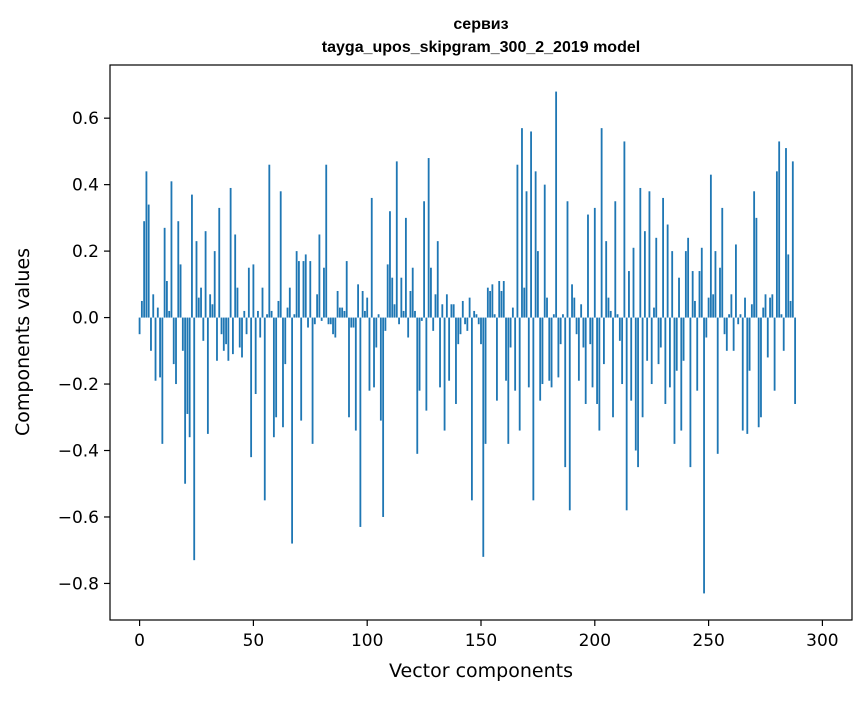 Image resolution: width=867 pixels, height=701 pixels. I want to click on chart-title: сервиз, so click(480, 24).